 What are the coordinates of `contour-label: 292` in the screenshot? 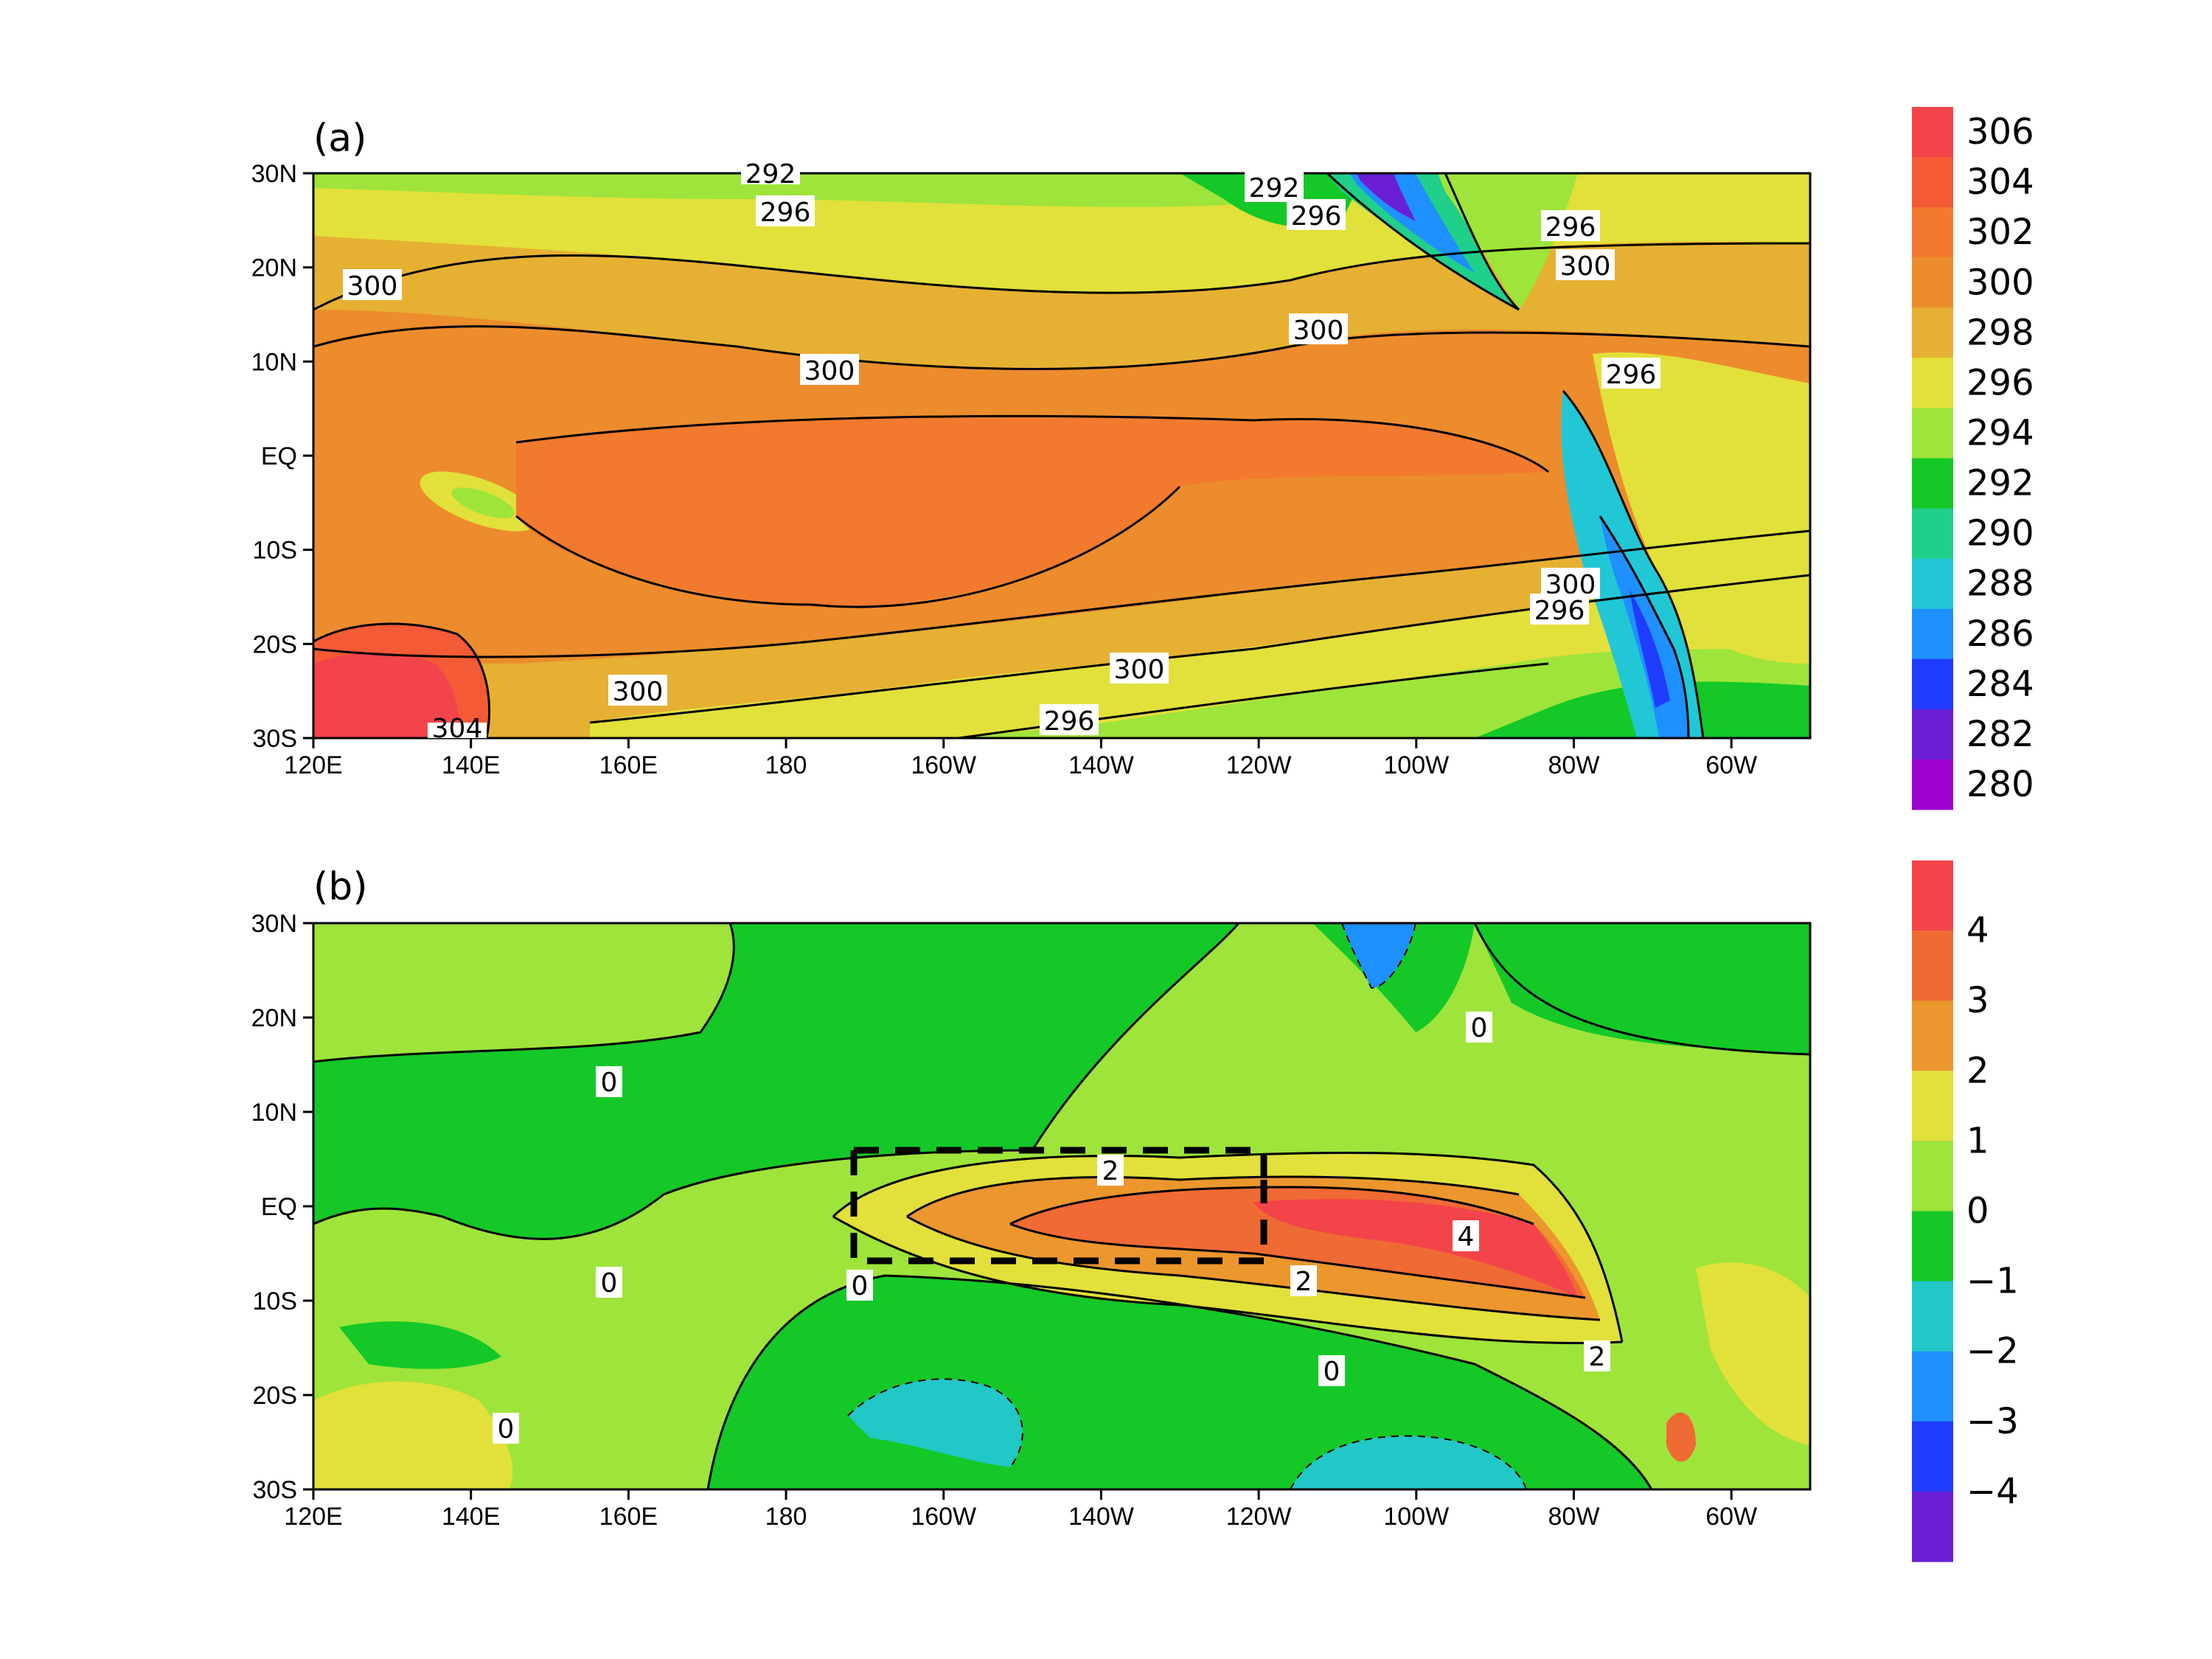 It's located at (1274, 187).